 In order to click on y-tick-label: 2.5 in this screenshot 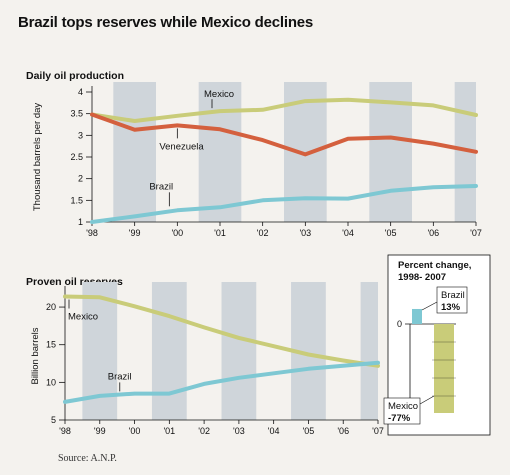, I will do `click(76, 157)`.